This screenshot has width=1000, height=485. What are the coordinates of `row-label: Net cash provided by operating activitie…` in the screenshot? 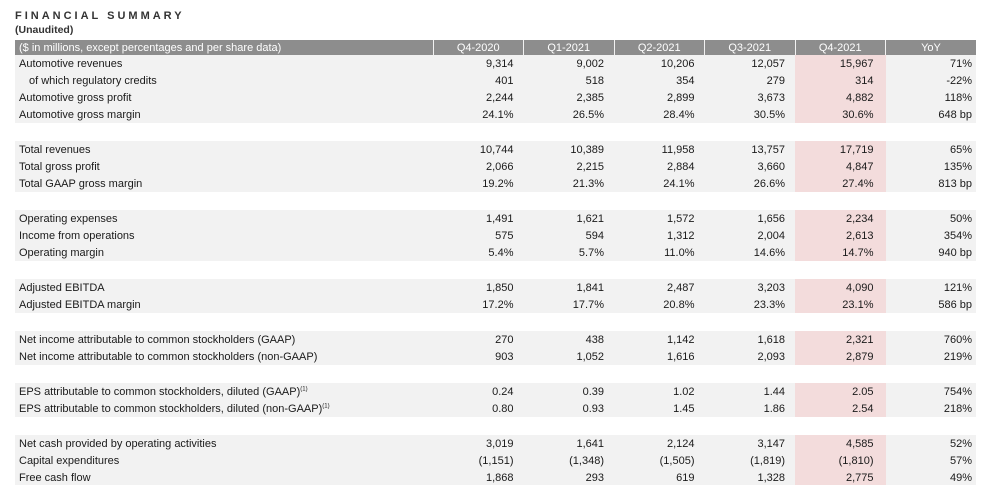 It's located at (224, 443).